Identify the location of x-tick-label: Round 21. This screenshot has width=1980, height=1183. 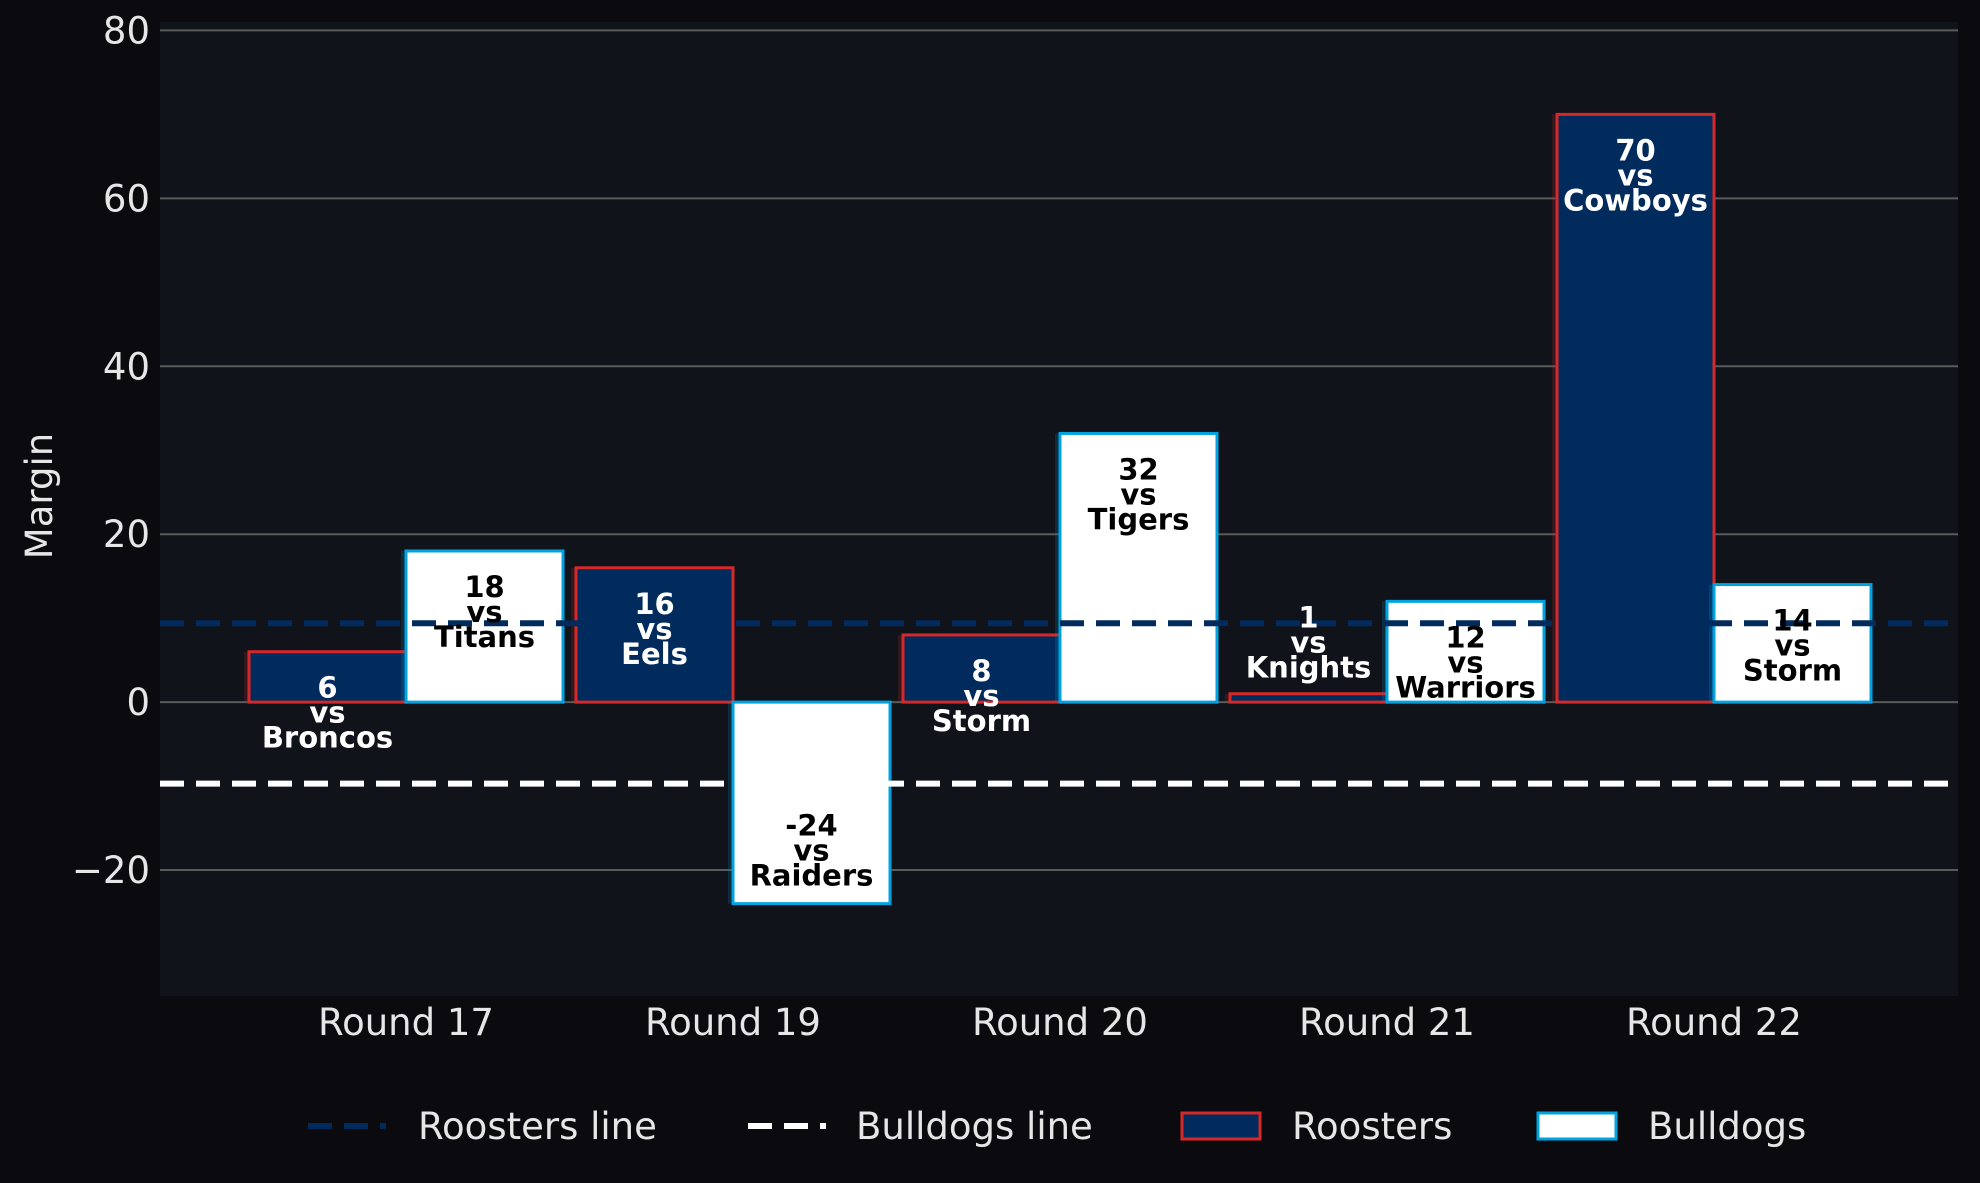
(1387, 1022).